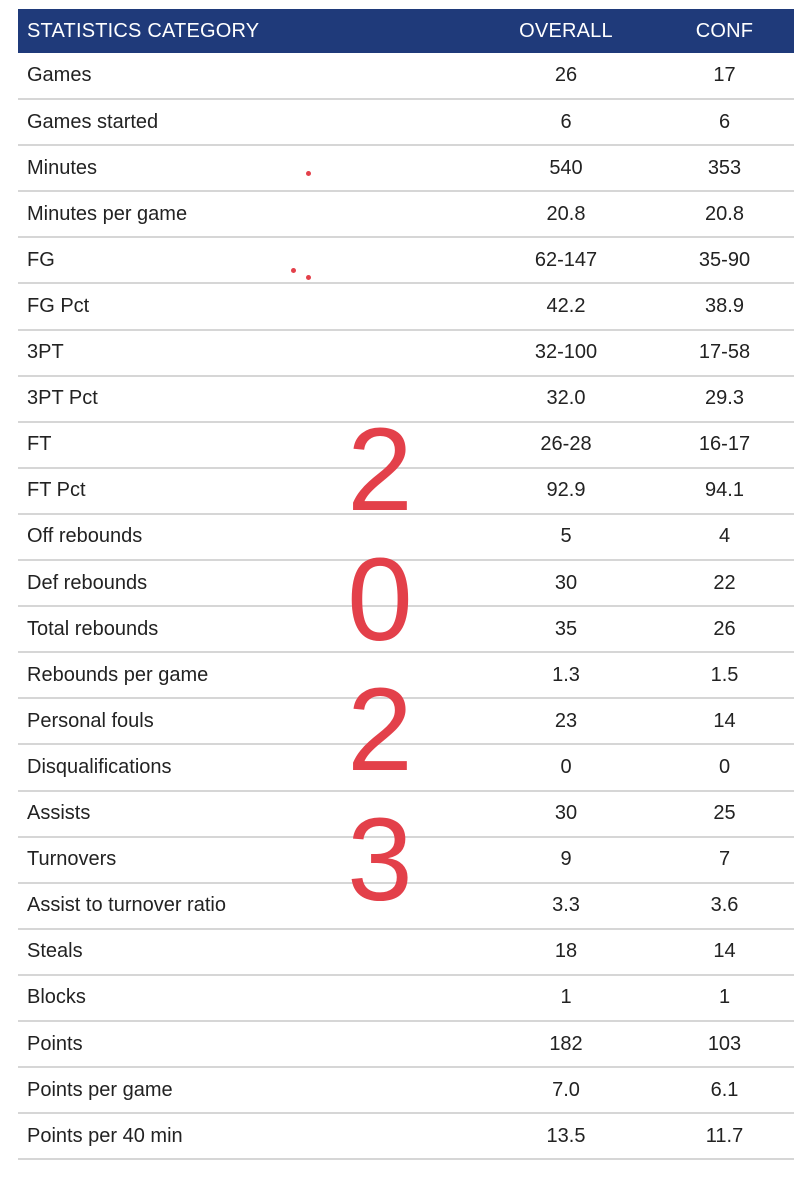  I want to click on stat-category-cell: 3PT, so click(247, 353).